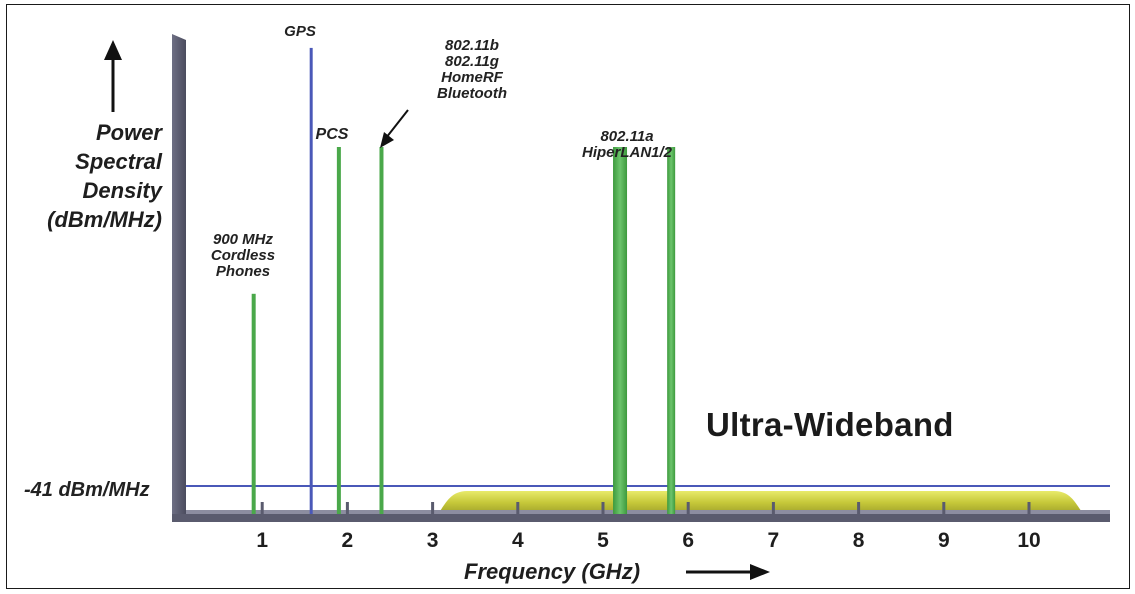 The height and width of the screenshot is (594, 1135). What do you see at coordinates (671, 330) in the screenshot?
I see `signal-line-unii-high` at bounding box center [671, 330].